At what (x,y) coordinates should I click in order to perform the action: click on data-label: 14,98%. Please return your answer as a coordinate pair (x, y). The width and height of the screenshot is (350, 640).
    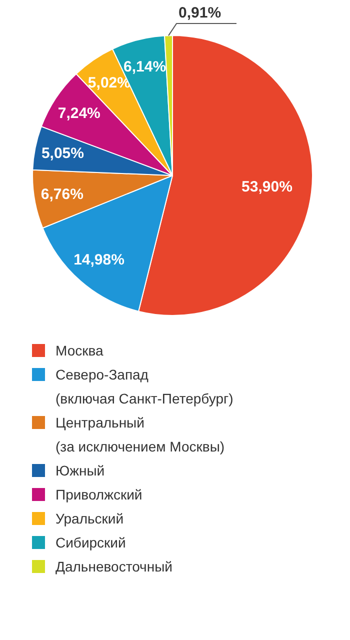
    Looking at the image, I should click on (99, 260).